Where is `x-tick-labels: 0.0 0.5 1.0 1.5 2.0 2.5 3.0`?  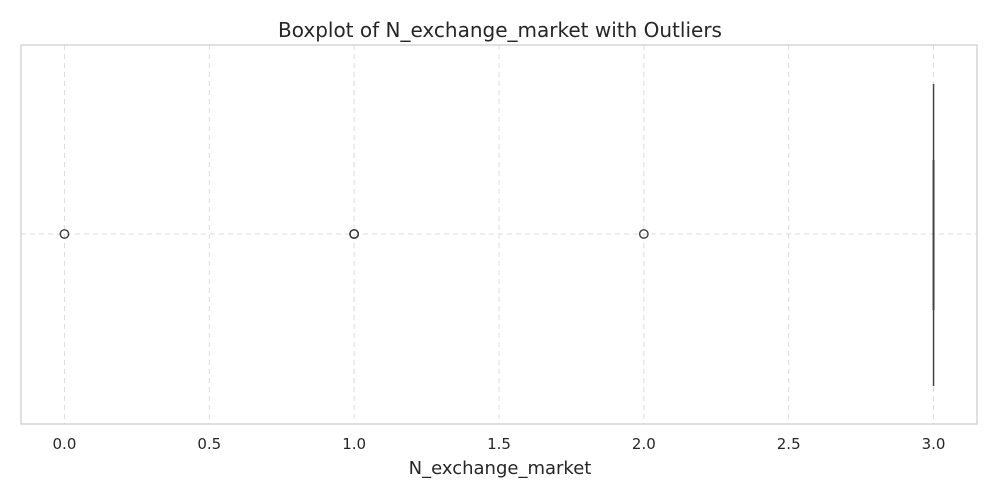
x-tick-labels: 0.0 0.5 1.0 1.5 2.0 2.5 3.0 is located at coordinates (499, 444).